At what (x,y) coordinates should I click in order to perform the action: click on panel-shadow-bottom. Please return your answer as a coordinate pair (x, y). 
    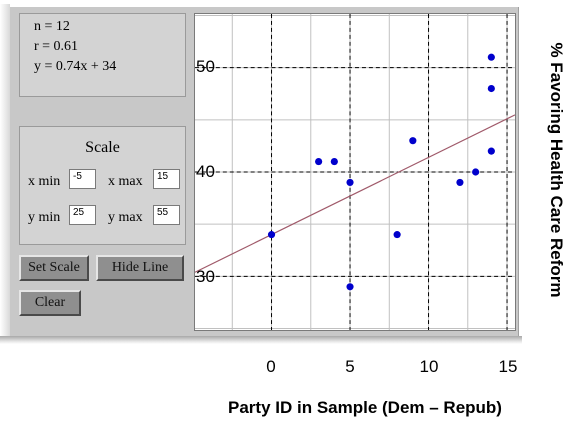
    Looking at the image, I should click on (261, 340).